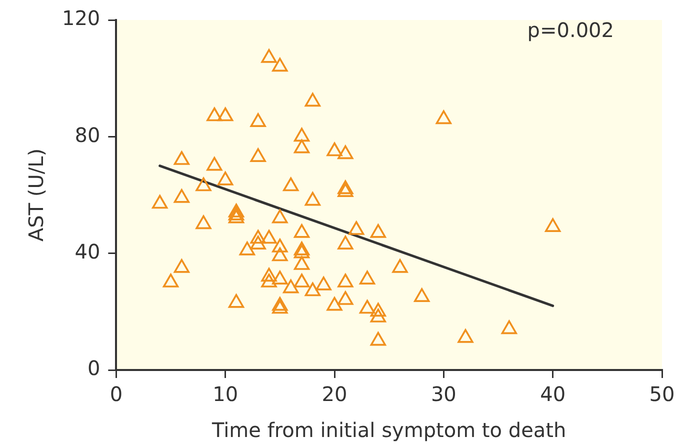 The image size is (700, 448). Describe the element at coordinates (81, 18) in the screenshot. I see `y-tick-label: 120` at that location.